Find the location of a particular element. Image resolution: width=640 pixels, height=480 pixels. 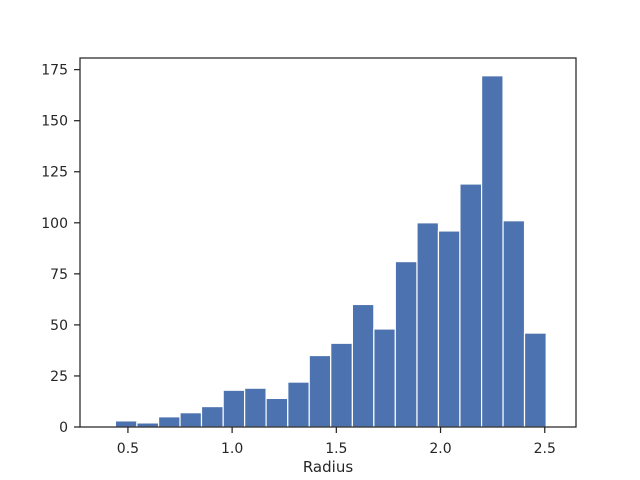

y-tick-label: 25 is located at coordinates (59, 377).